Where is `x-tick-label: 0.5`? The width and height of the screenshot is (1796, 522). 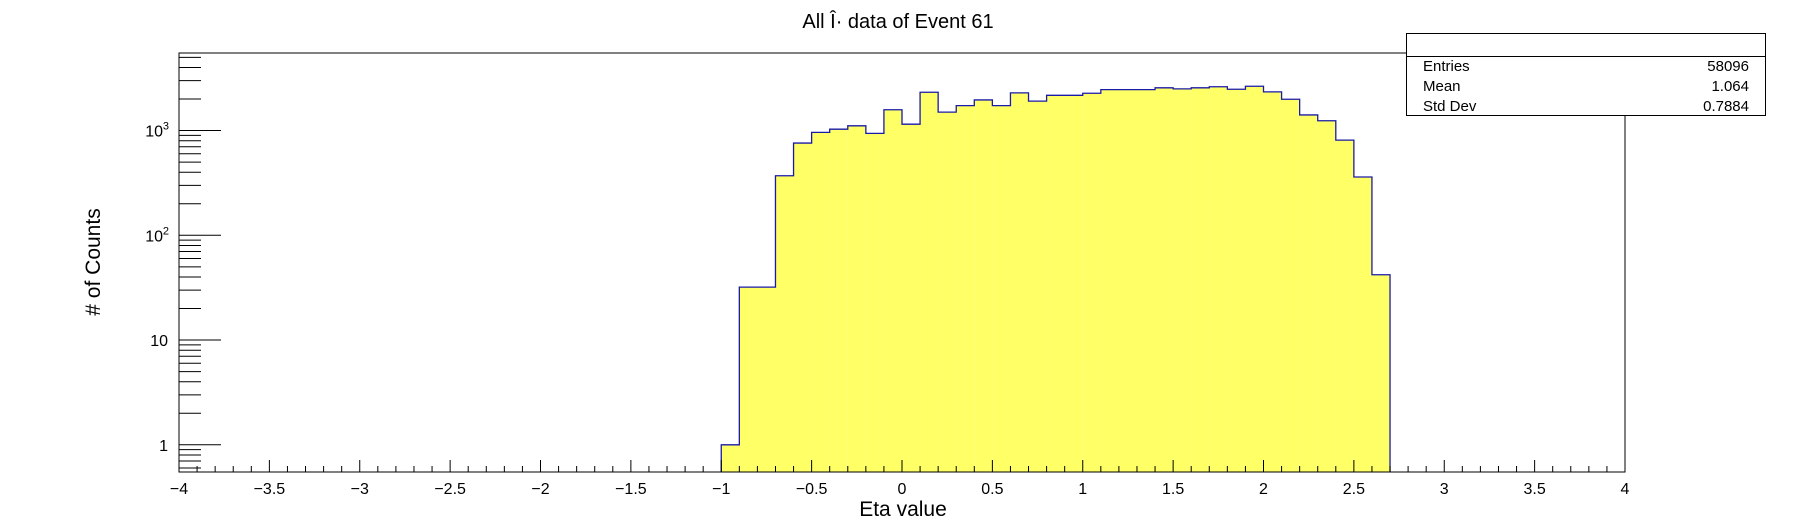
x-tick-label: 0.5 is located at coordinates (992, 489).